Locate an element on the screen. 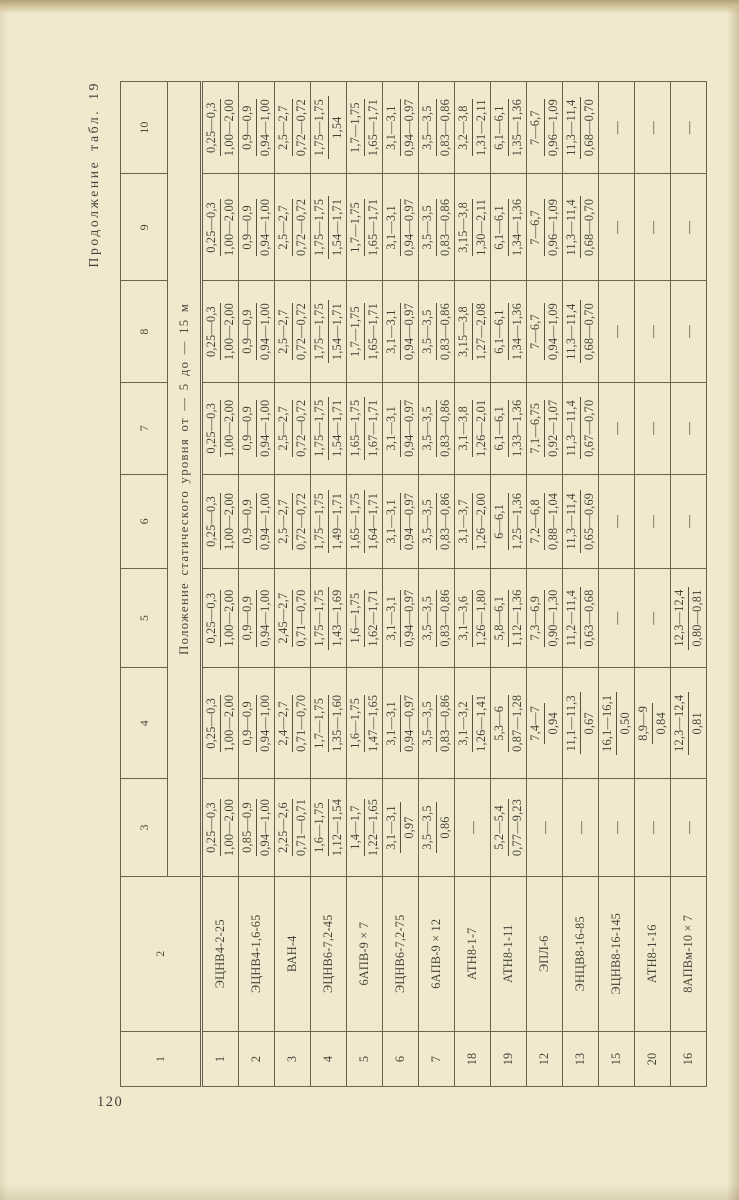 The height and width of the screenshot is (1200, 739). fraction-numerator: 6,1—6,1 is located at coordinates (500, 227).